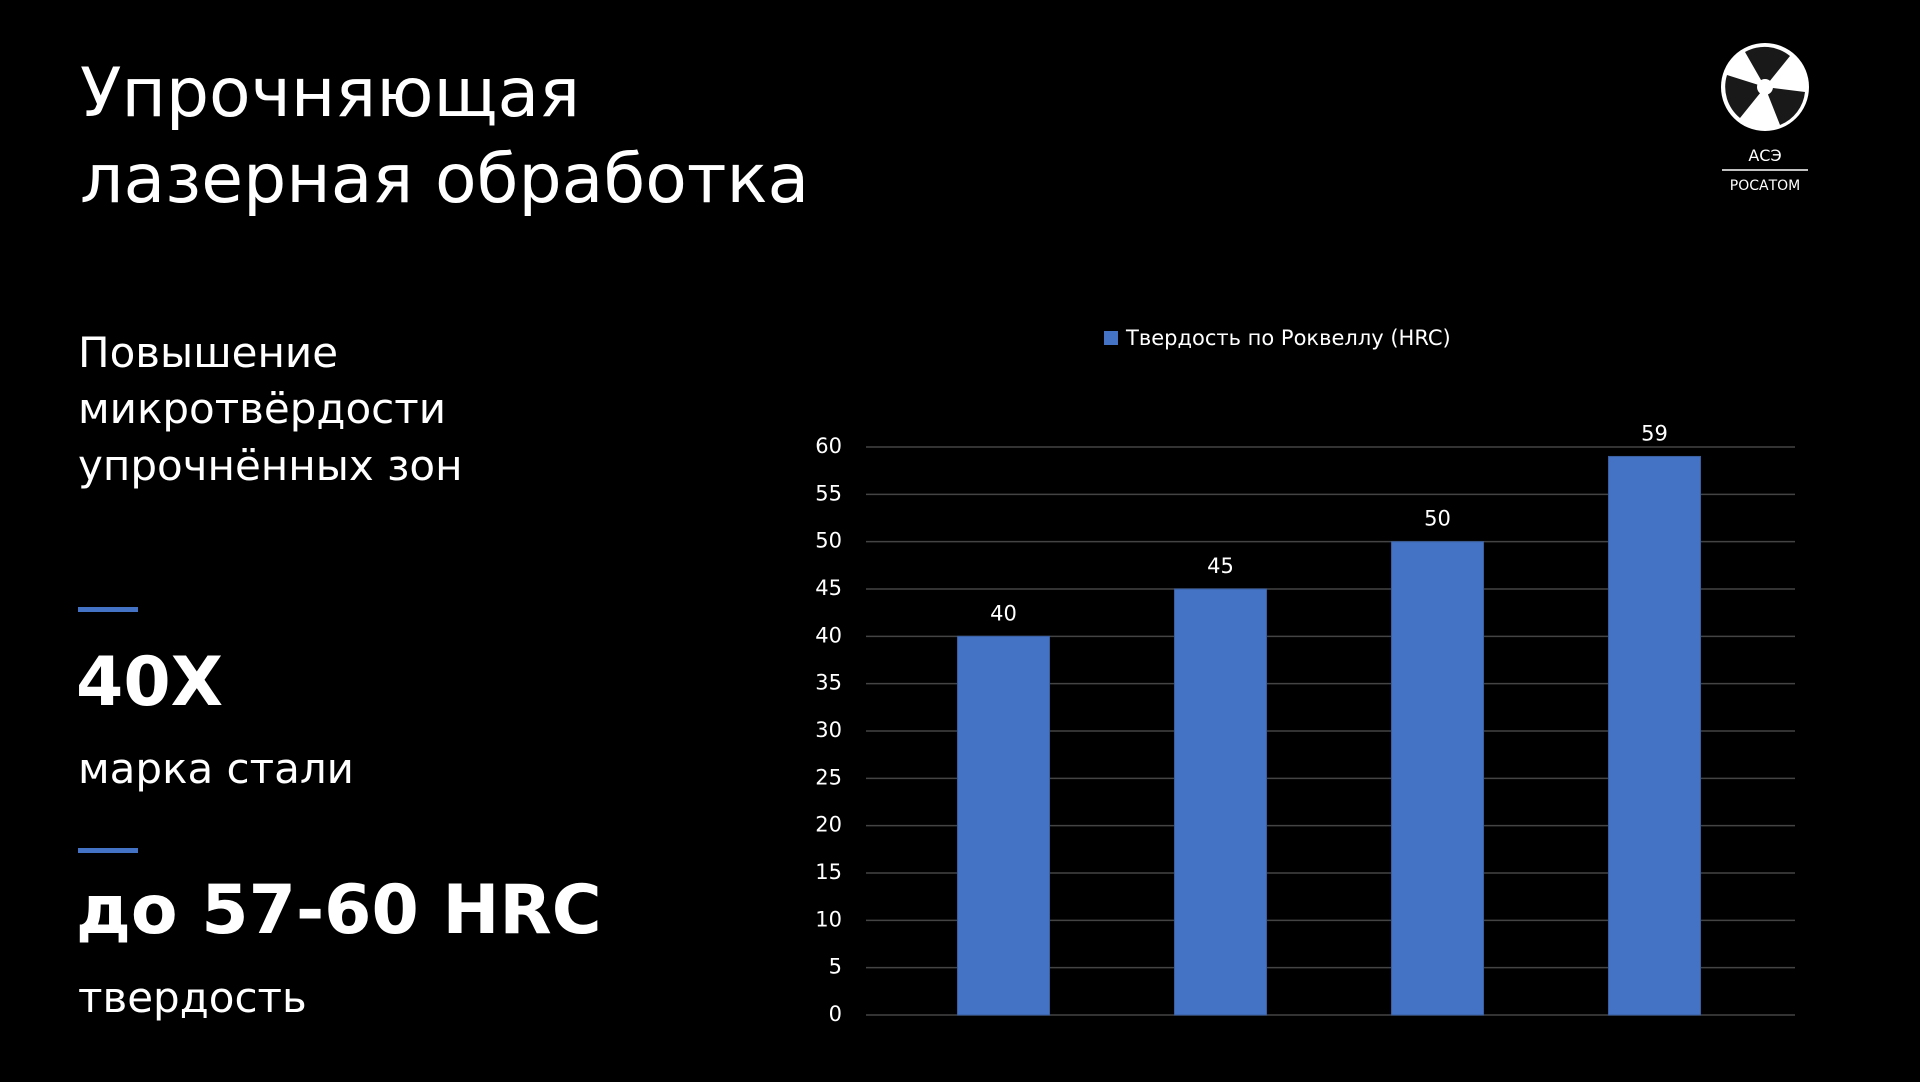 This screenshot has height=1082, width=1920. I want to click on legend-label: Твердость по Роквеллу (HRC), so click(1288, 338).